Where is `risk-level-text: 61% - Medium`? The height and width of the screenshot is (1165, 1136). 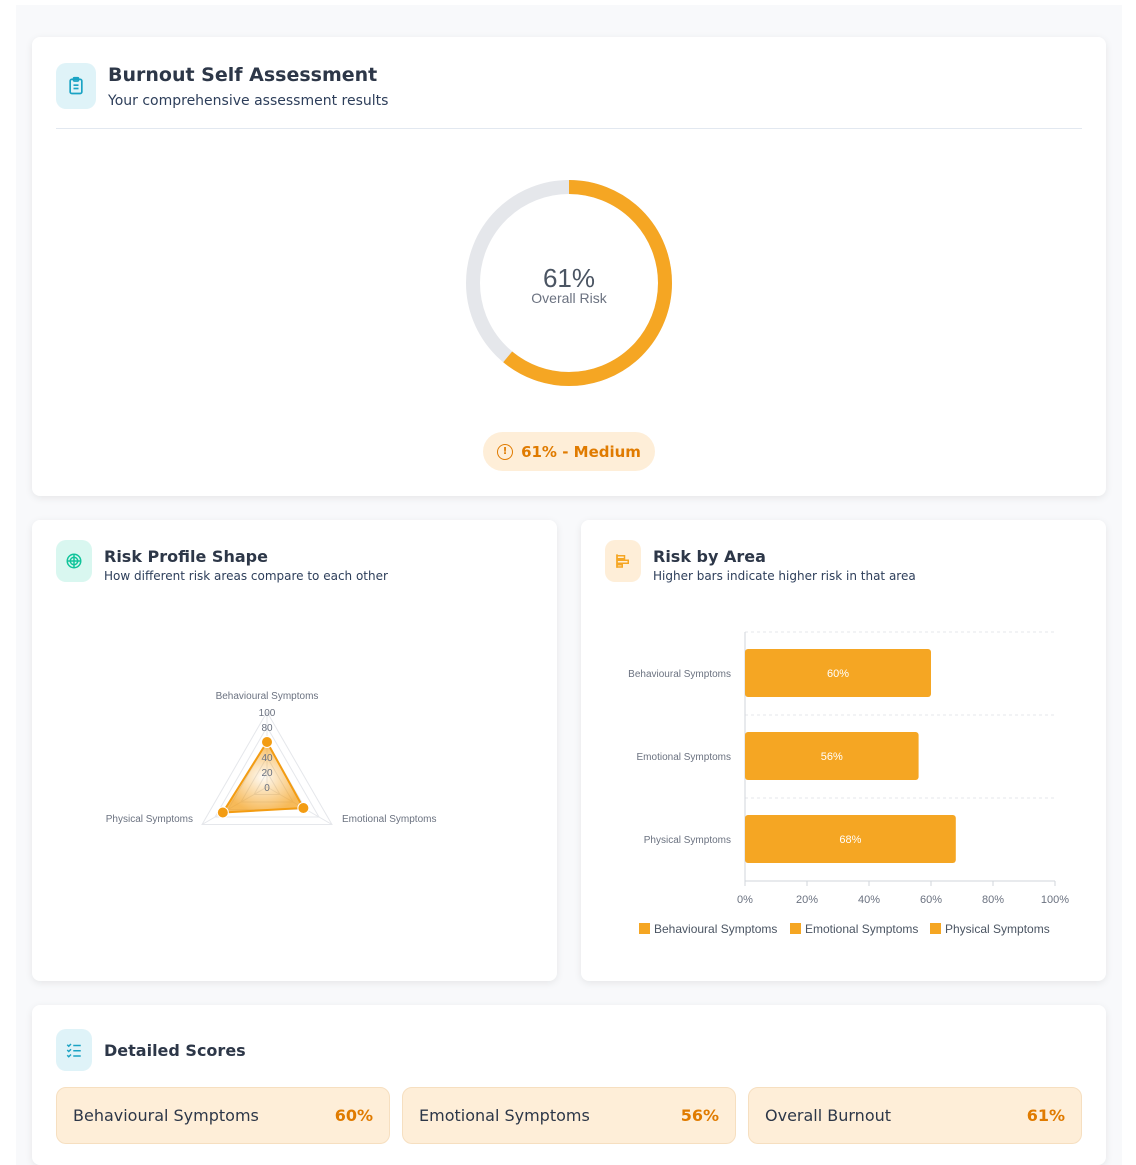 risk-level-text: 61% - Medium is located at coordinates (581, 451).